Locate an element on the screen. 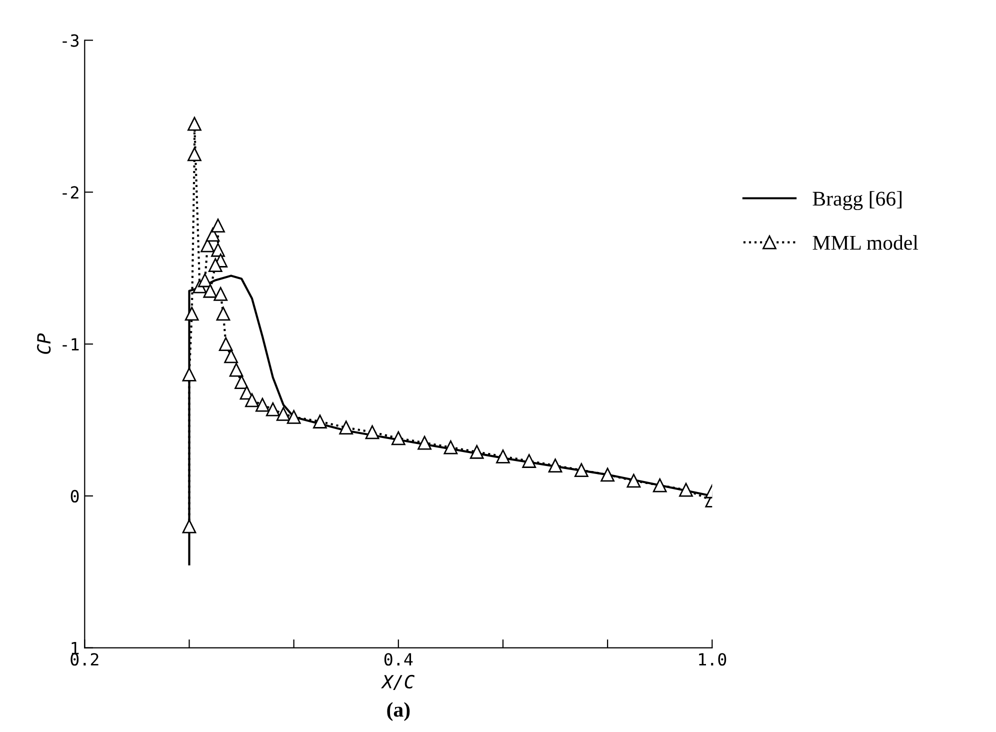  text: (a) is located at coordinates (398, 712).